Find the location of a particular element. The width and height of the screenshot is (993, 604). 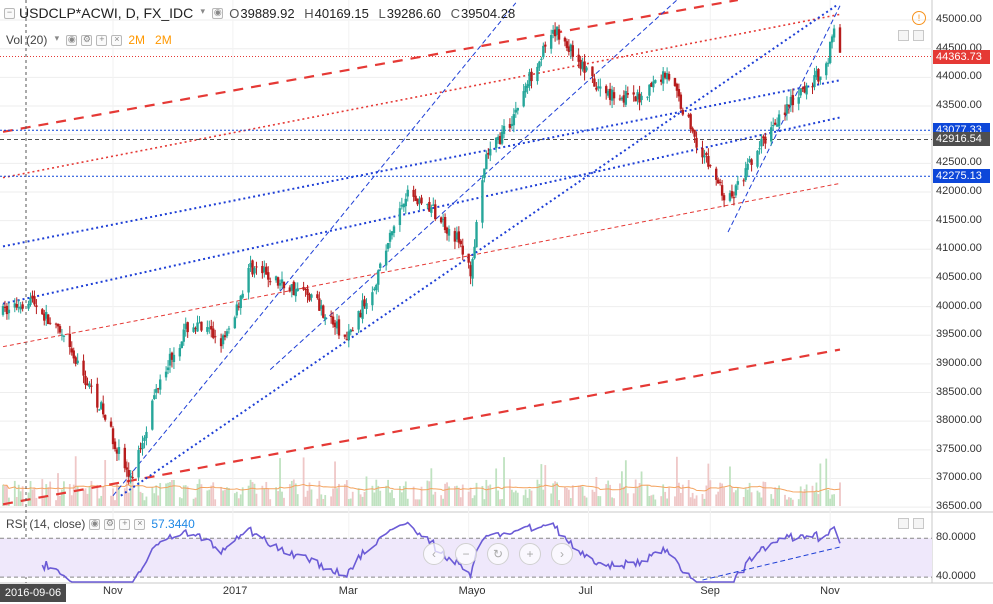

zoom-in-icon: + is located at coordinates (530, 554).